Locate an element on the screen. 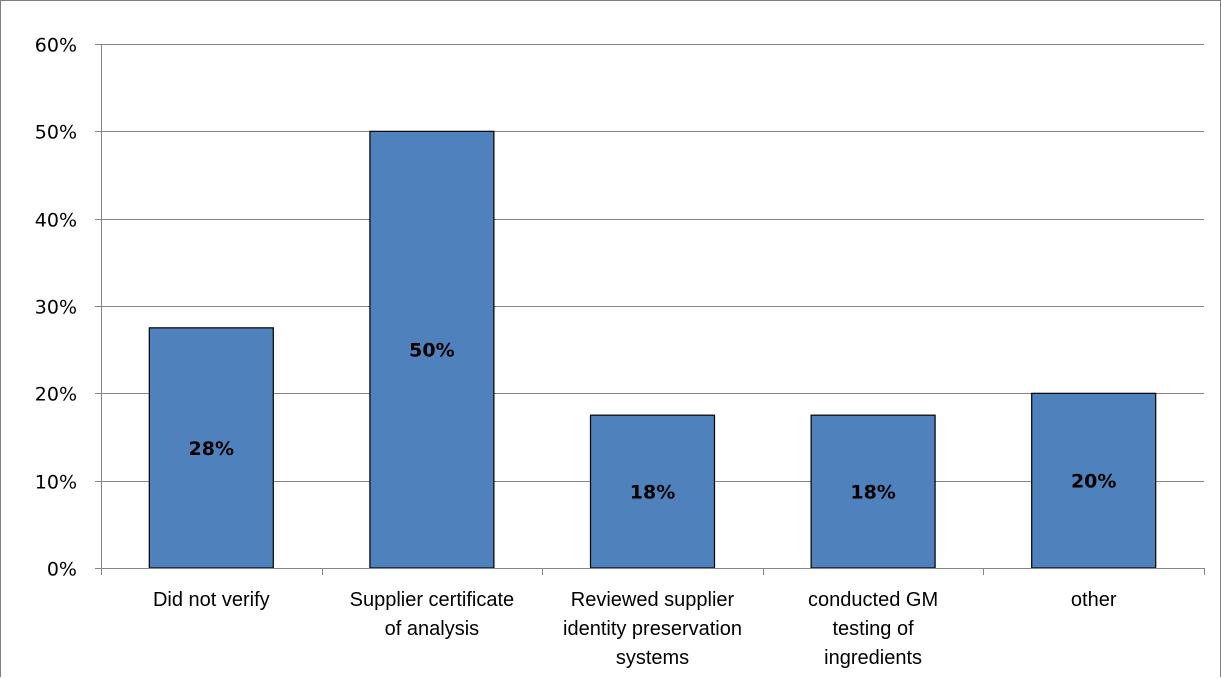 Image resolution: width=1221 pixels, height=678 pixels. category-label: conducted GM is located at coordinates (873, 600).